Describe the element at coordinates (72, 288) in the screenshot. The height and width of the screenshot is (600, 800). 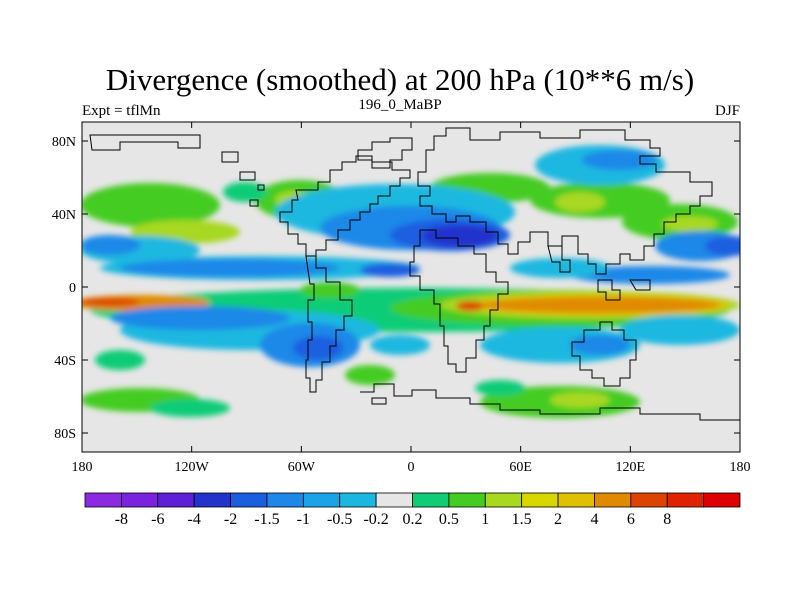
I see `y-tick-label: 0` at that location.